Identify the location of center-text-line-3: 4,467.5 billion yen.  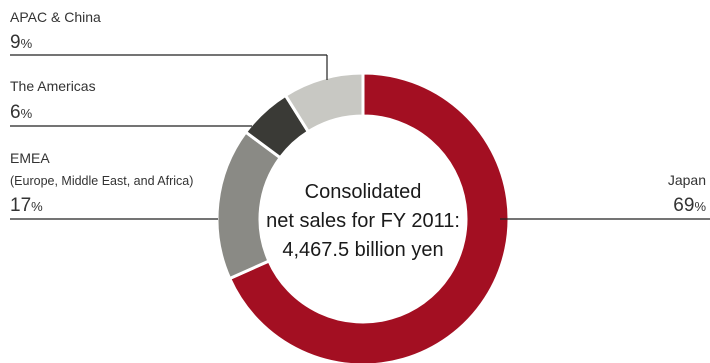
(362, 250).